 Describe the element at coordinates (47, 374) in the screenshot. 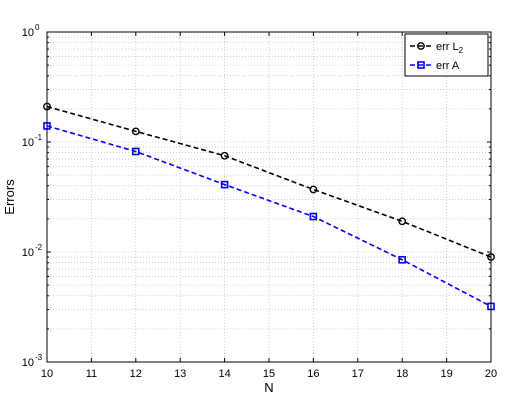

I see `x-tick-label: 10` at that location.